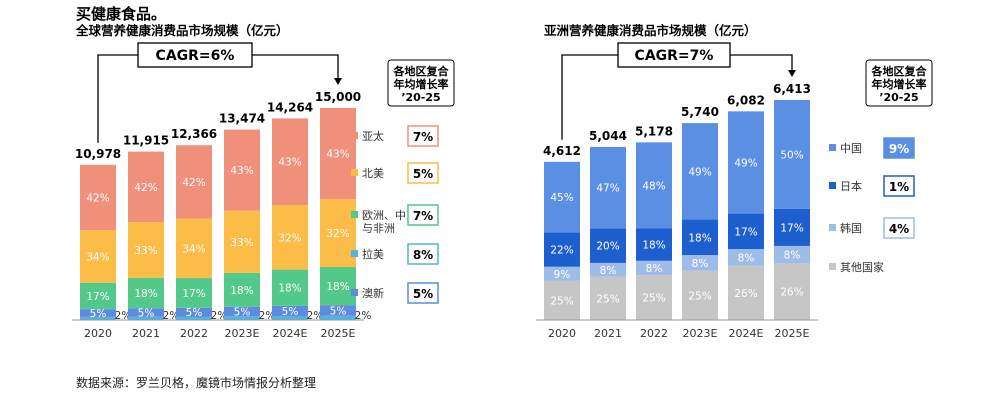  What do you see at coordinates (832, 266) in the screenshot?
I see `legend-swatch-others` at bounding box center [832, 266].